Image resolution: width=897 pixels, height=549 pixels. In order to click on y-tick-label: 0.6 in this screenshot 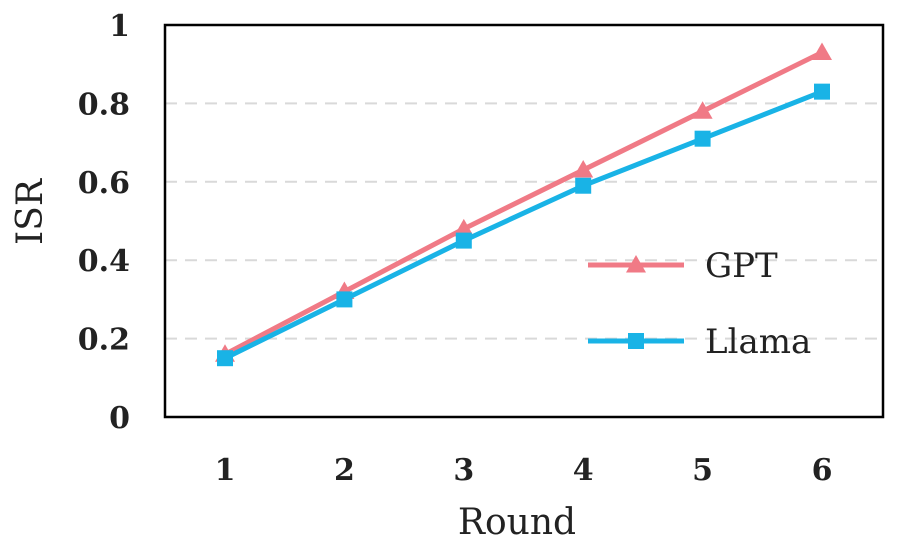, I will do `click(104, 183)`.